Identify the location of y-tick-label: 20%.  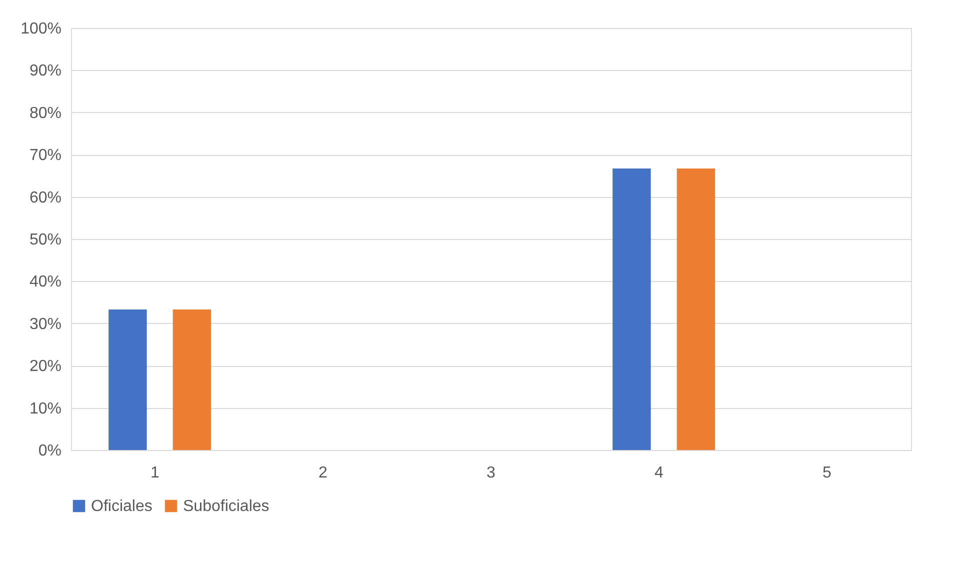
(45, 367).